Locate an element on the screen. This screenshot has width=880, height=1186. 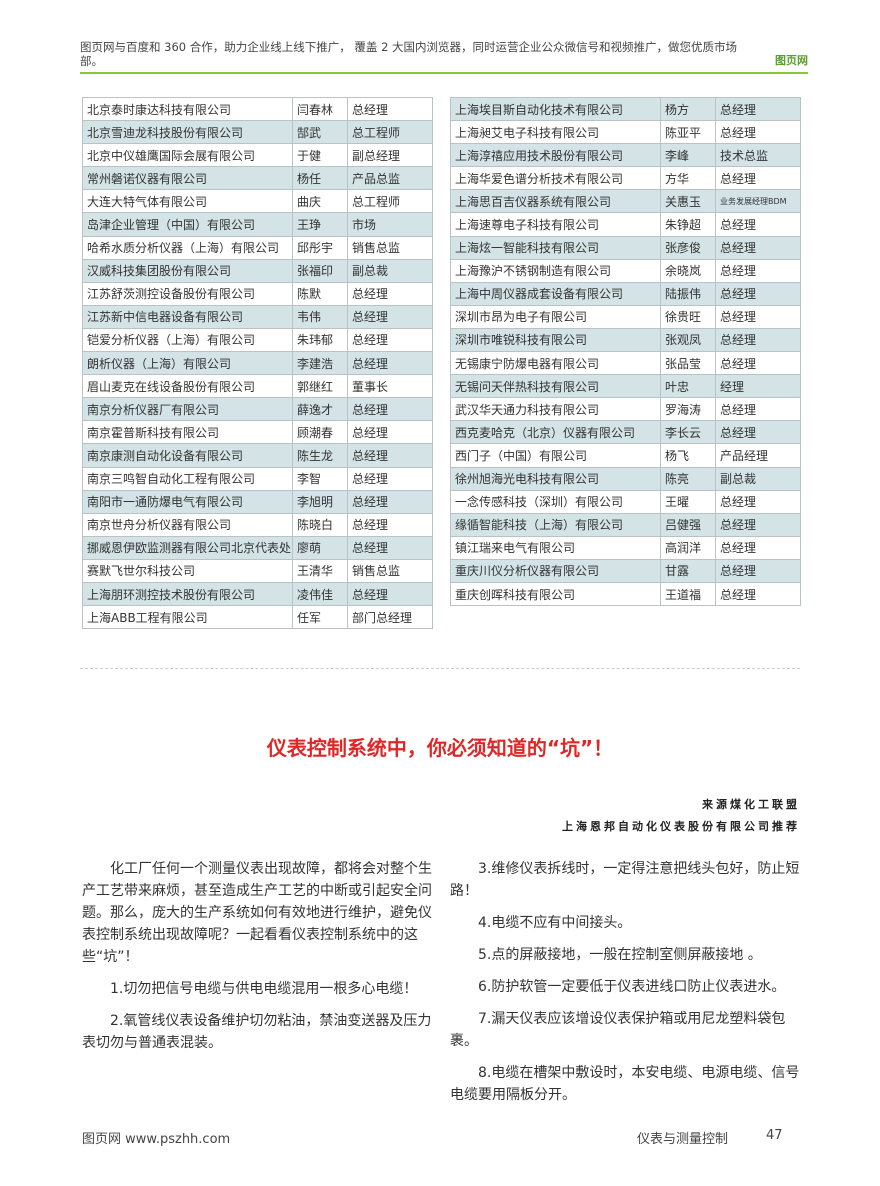
cell-person: 曲庆 is located at coordinates (320, 201).